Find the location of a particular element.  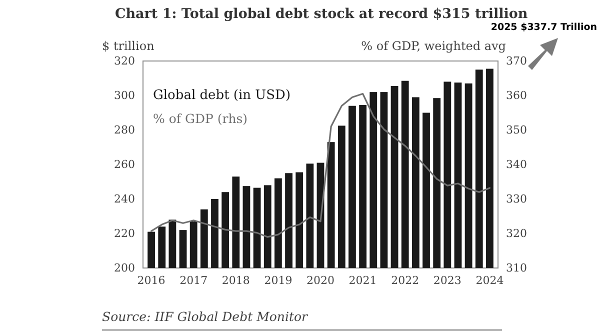

x-tick-label: 2021 is located at coordinates (362, 280).